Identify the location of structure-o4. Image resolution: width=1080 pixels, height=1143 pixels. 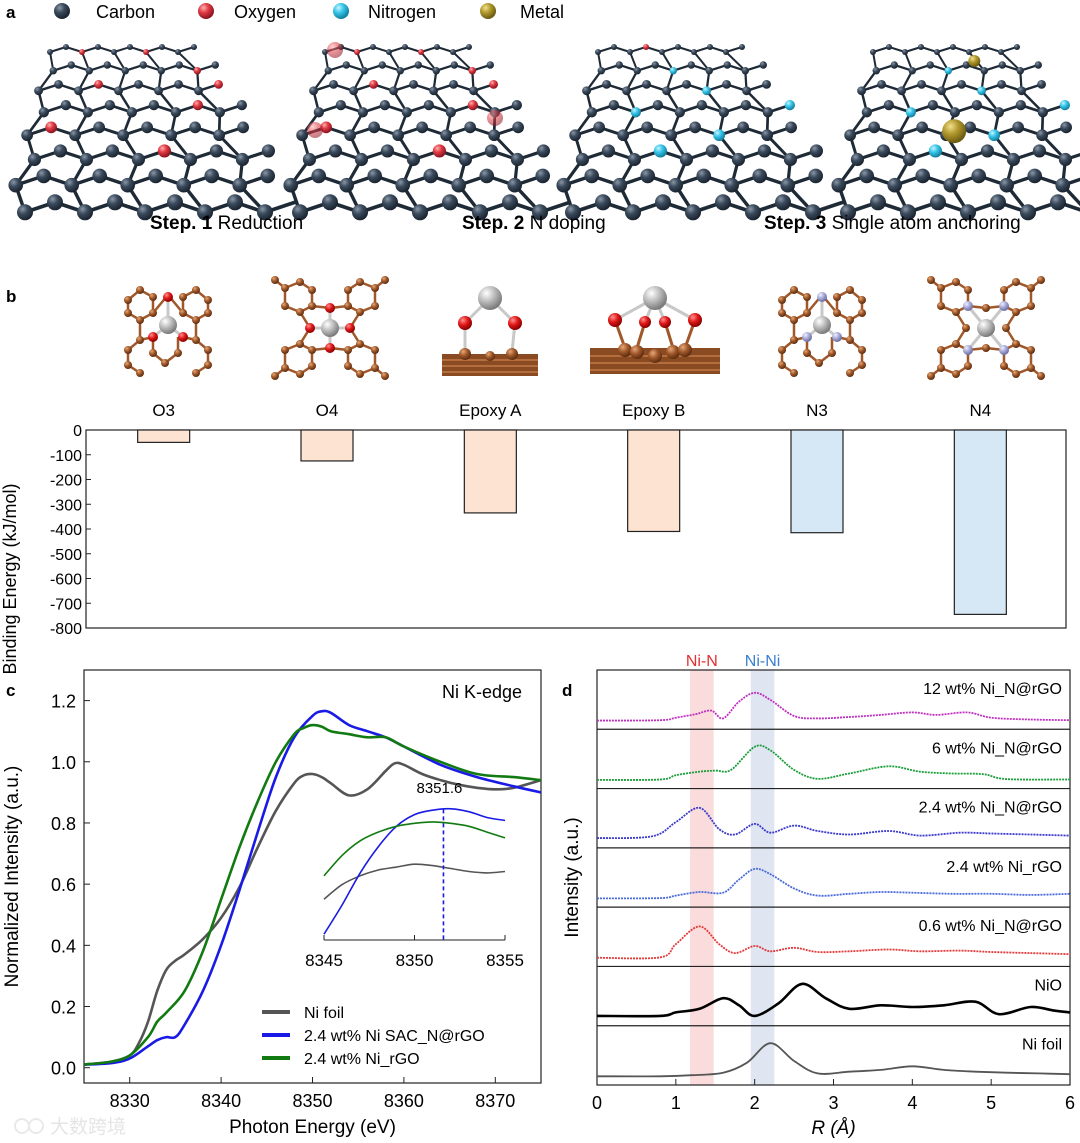
(330, 328).